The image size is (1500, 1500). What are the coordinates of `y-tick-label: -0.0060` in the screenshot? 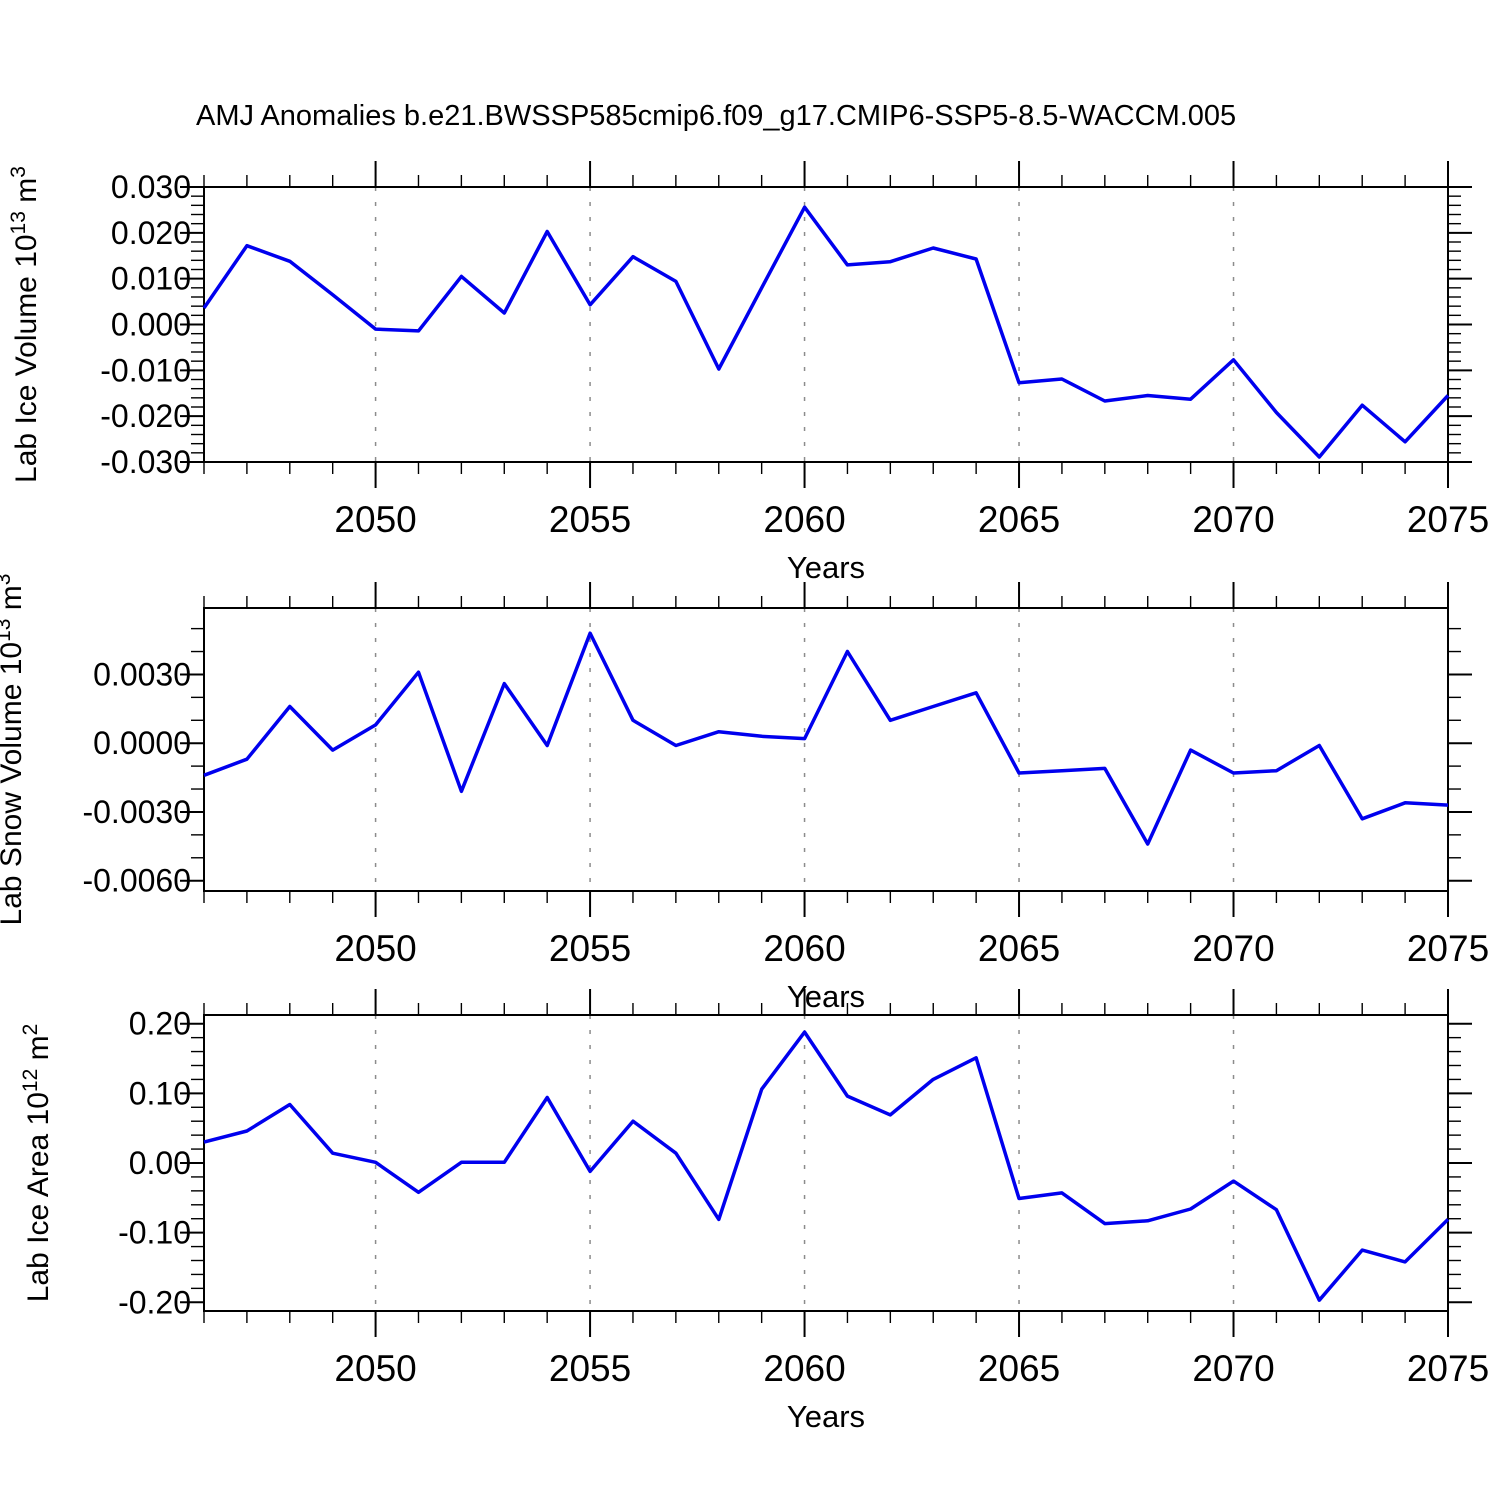 It's located at (136, 881).